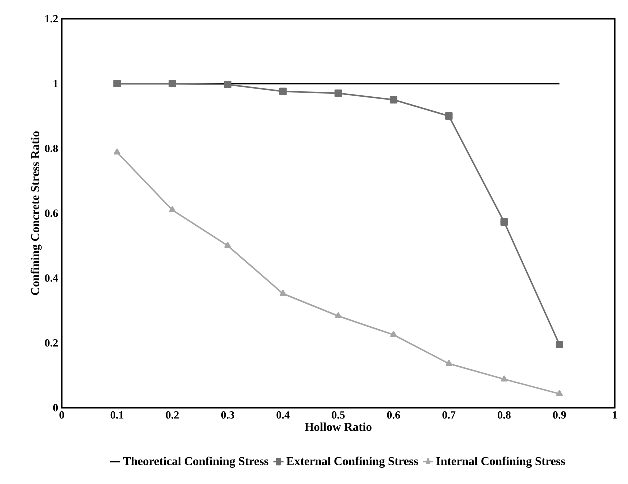  Describe the element at coordinates (338, 427) in the screenshot. I see `x-axis-title: Hollow Ratio` at that location.